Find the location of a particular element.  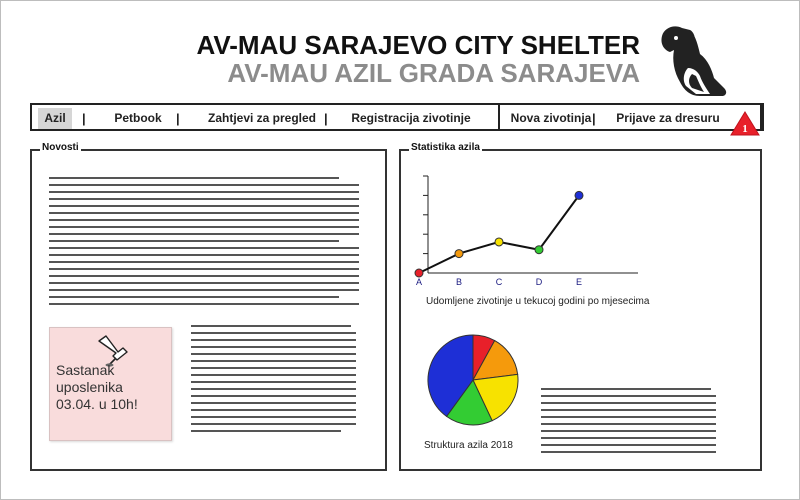

sticky-note-text: Sastanak uposlenika 03.04. u 10h! is located at coordinates (97, 387).